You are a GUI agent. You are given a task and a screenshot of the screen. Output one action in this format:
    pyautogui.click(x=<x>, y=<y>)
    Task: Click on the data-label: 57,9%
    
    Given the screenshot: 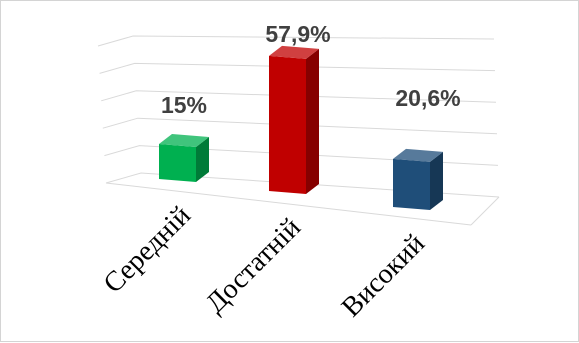 What is the action you would take?
    pyautogui.click(x=297, y=34)
    